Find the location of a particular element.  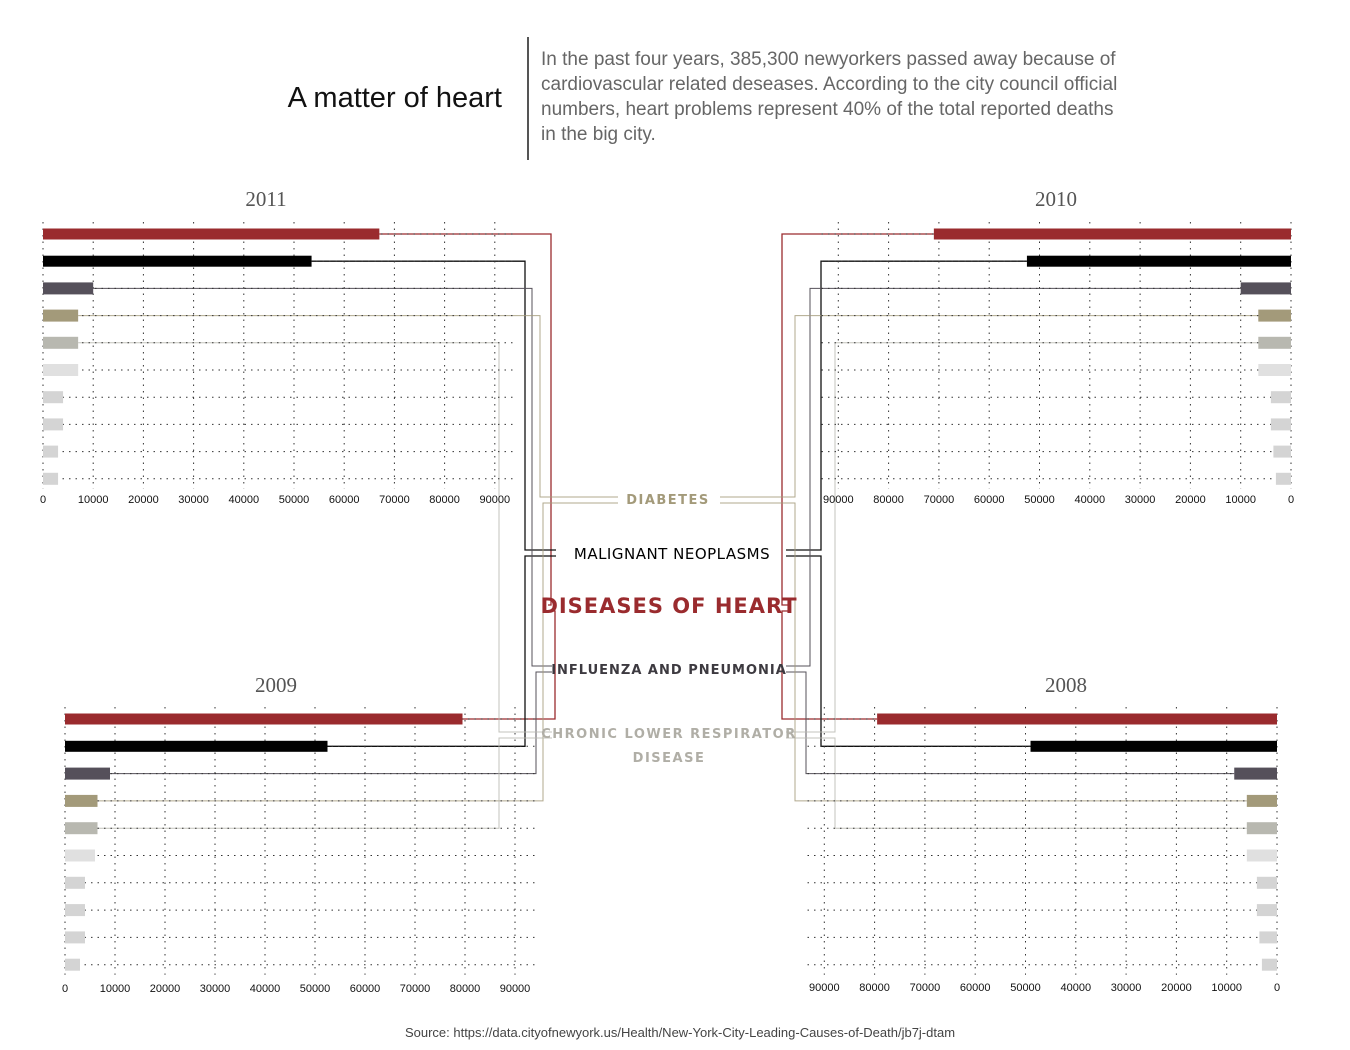

connector-diabetes-2010 is located at coordinates (989, 406).